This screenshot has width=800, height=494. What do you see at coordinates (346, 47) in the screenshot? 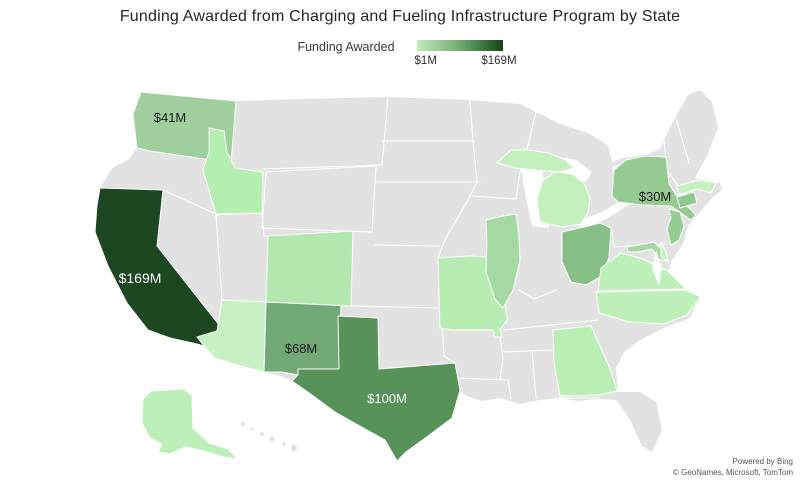
I see `legend-title: Funding Awarded` at bounding box center [346, 47].